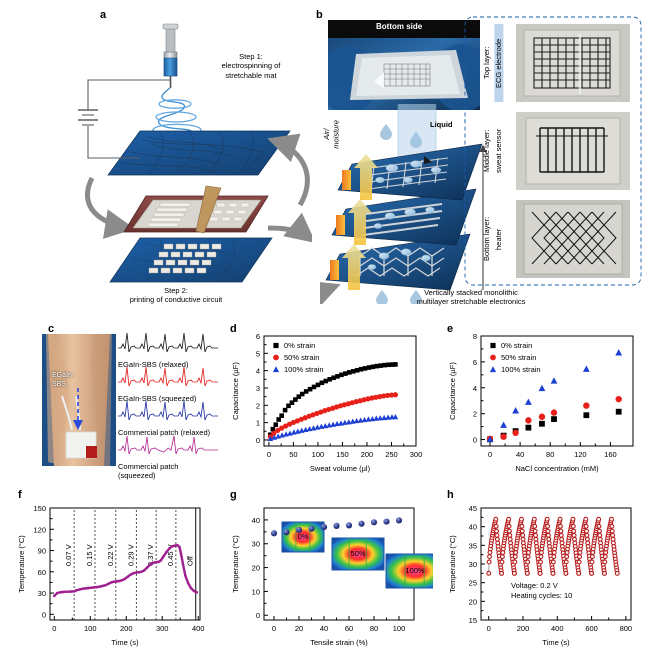 This screenshot has width=650, height=661. I want to click on svg-text: NaCl concentration (mM), so click(557, 468).